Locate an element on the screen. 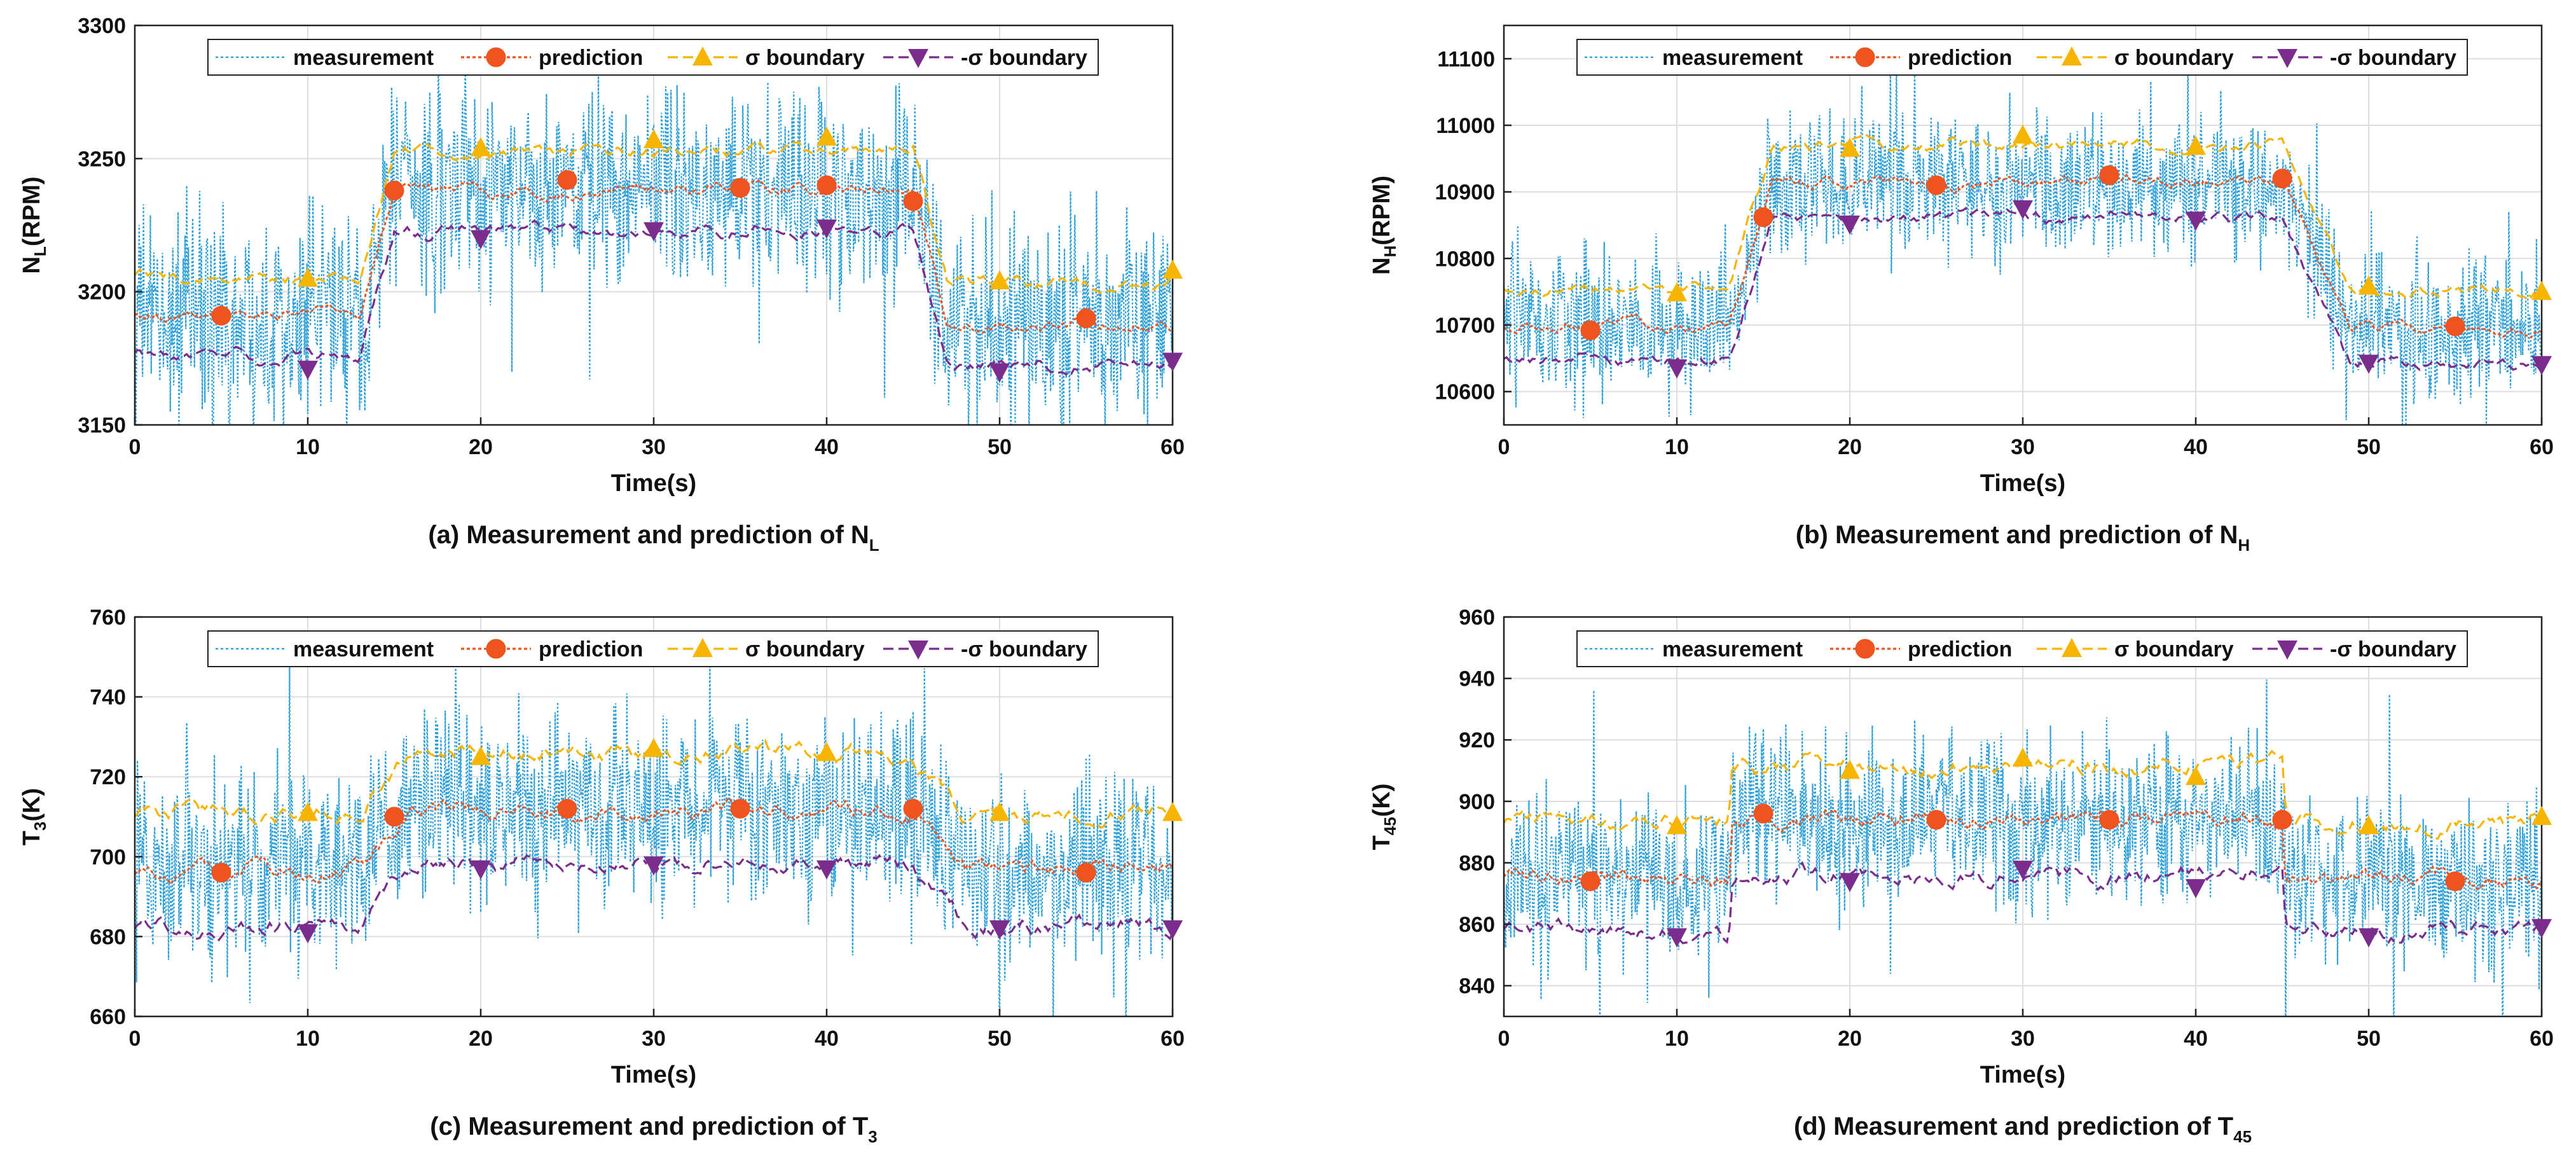  legend-label: prediction is located at coordinates (1960, 649).